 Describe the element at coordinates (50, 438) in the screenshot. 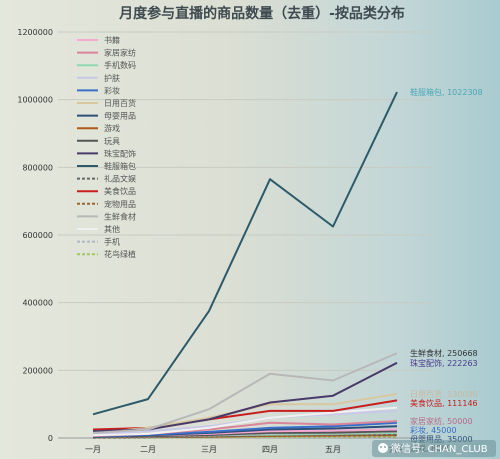

I see `y-tick-label: 0` at that location.